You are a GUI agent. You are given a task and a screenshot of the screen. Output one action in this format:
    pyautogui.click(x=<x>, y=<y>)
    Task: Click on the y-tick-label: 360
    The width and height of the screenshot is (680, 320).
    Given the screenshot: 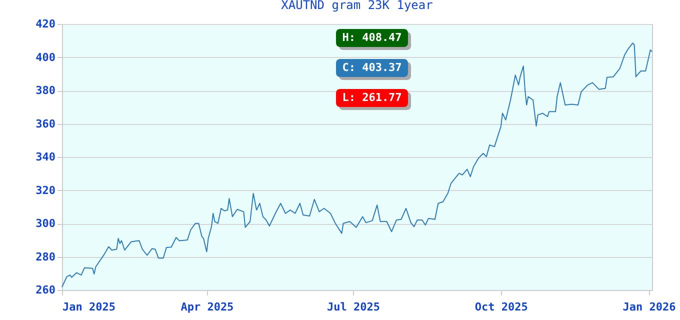 What is the action you would take?
    pyautogui.click(x=46, y=123)
    